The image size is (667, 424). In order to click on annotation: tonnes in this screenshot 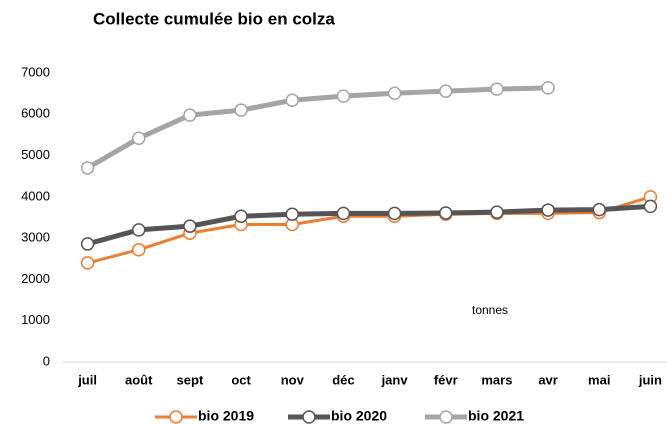, I will do `click(490, 310)`.